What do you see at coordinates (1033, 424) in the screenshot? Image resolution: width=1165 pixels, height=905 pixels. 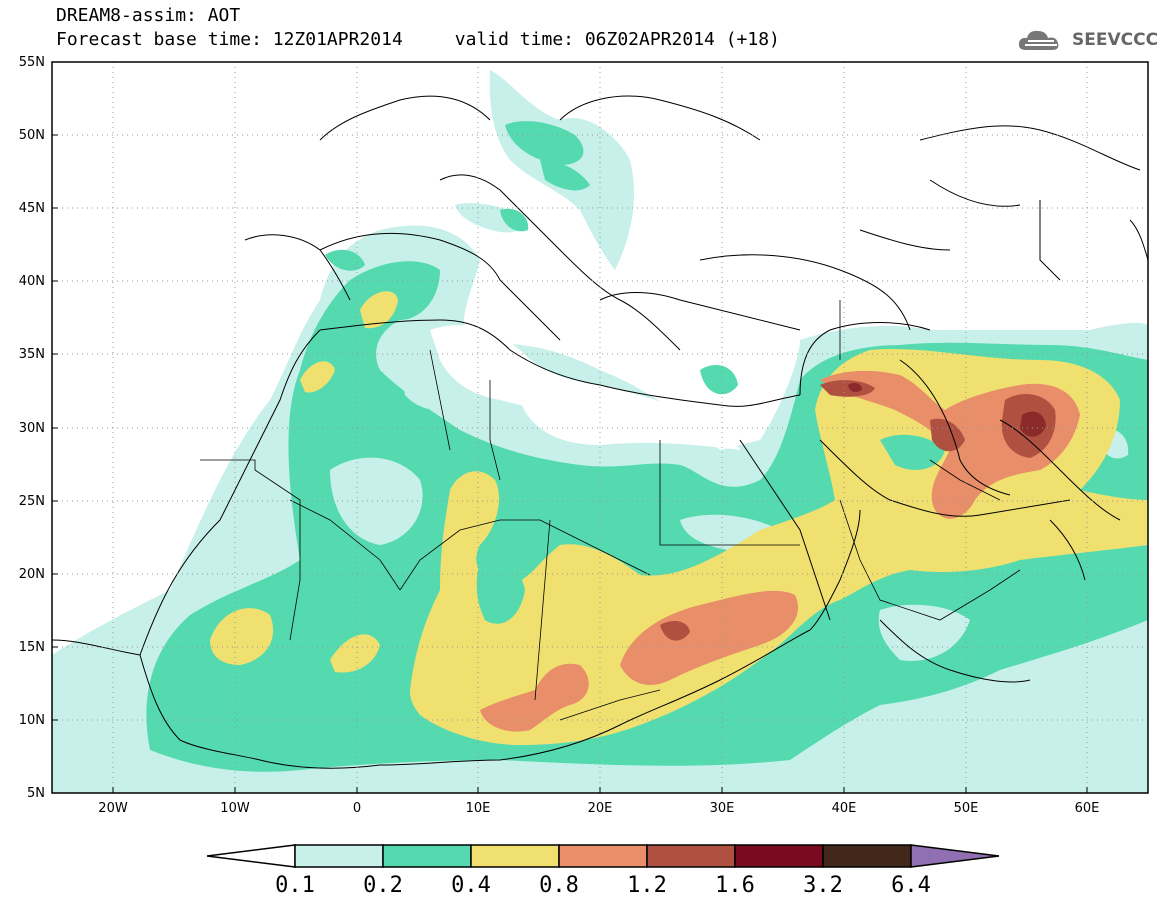 I see `aot-contour-1.6` at bounding box center [1033, 424].